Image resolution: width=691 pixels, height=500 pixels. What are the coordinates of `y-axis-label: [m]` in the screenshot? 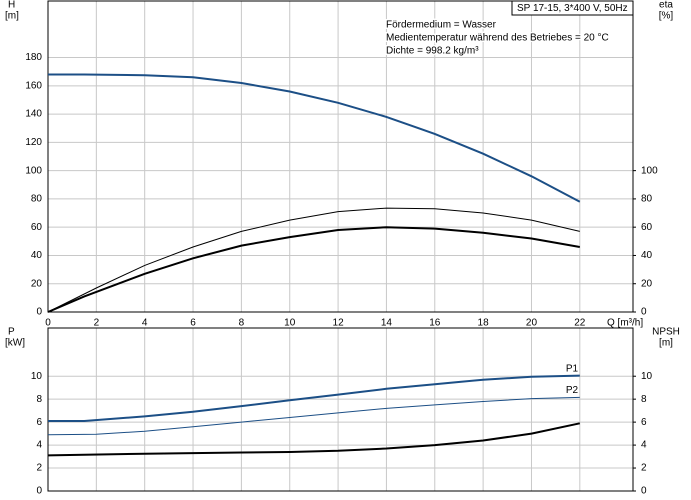 It's located at (12, 16).